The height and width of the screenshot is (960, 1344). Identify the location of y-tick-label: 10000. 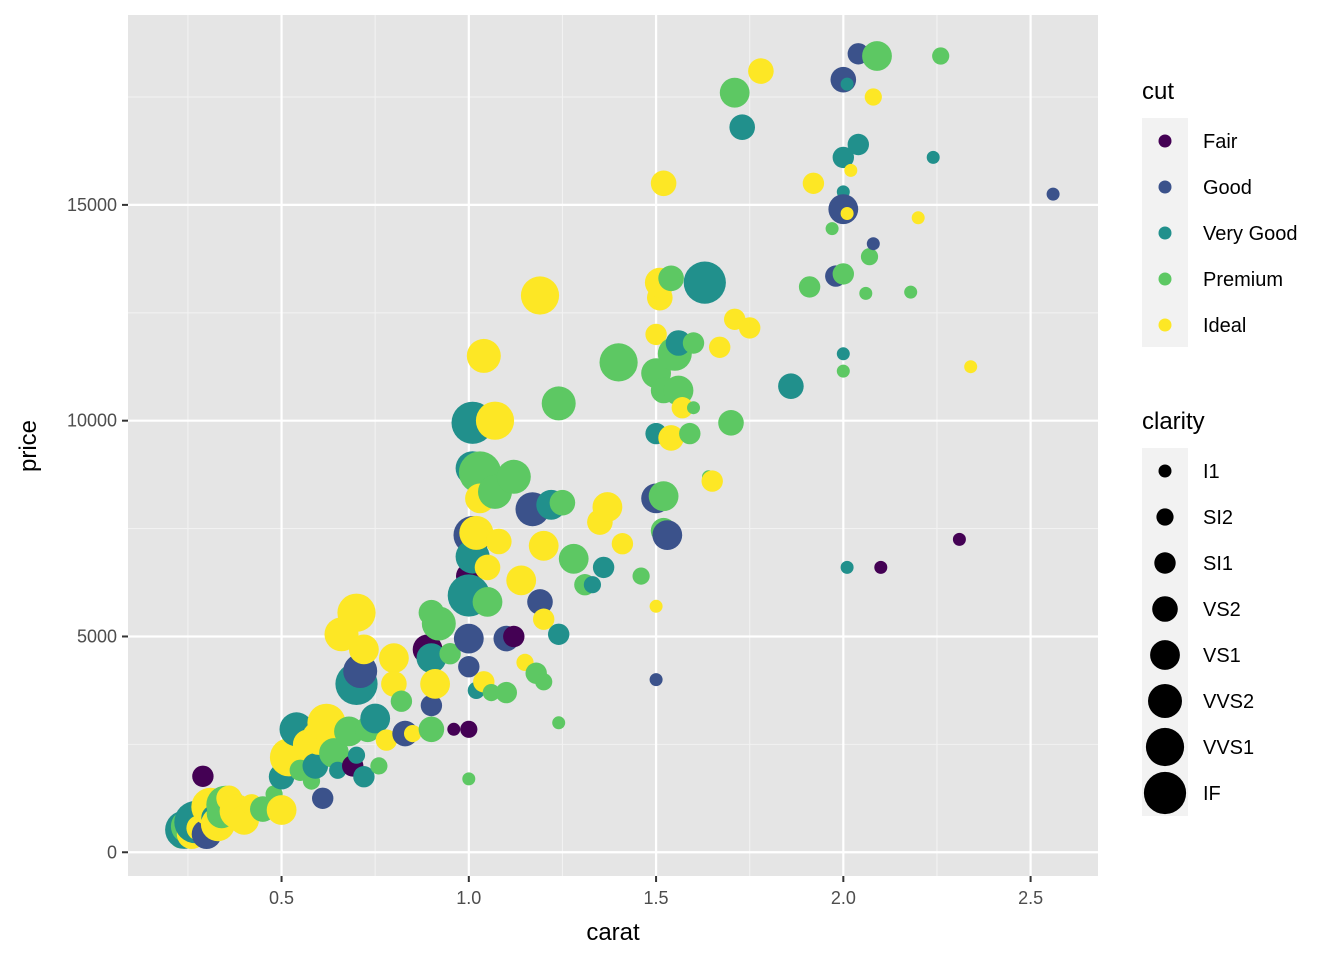
(92, 421).